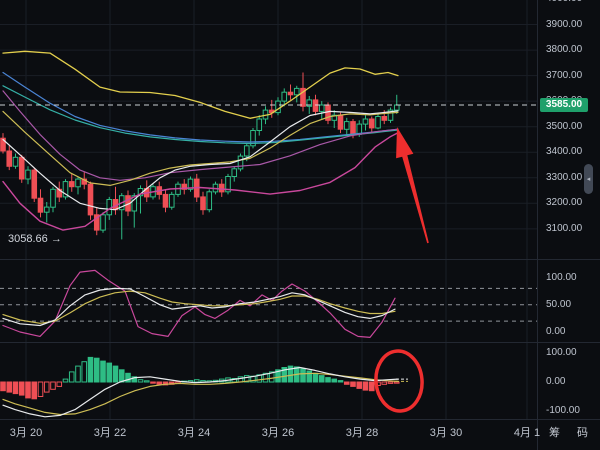 This screenshot has height=450, width=600. What do you see at coordinates (537, 225) in the screenshot?
I see `price-axis-border` at bounding box center [537, 225].